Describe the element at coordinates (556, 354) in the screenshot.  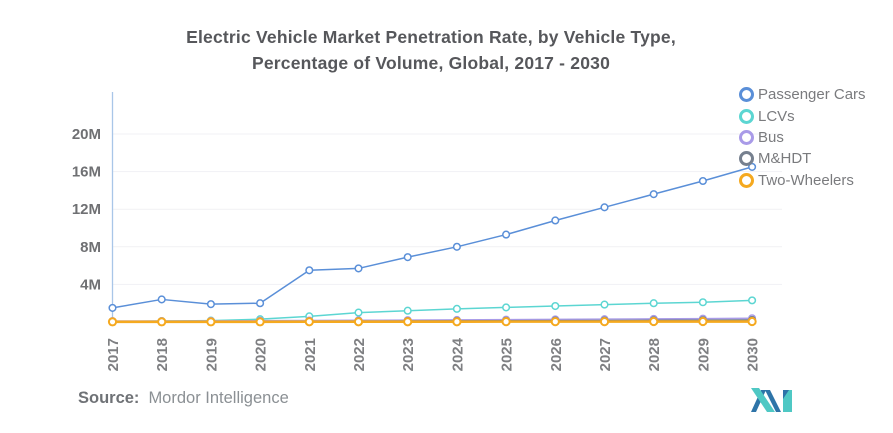
I see `x-axis-tick-label: 2026` at that location.